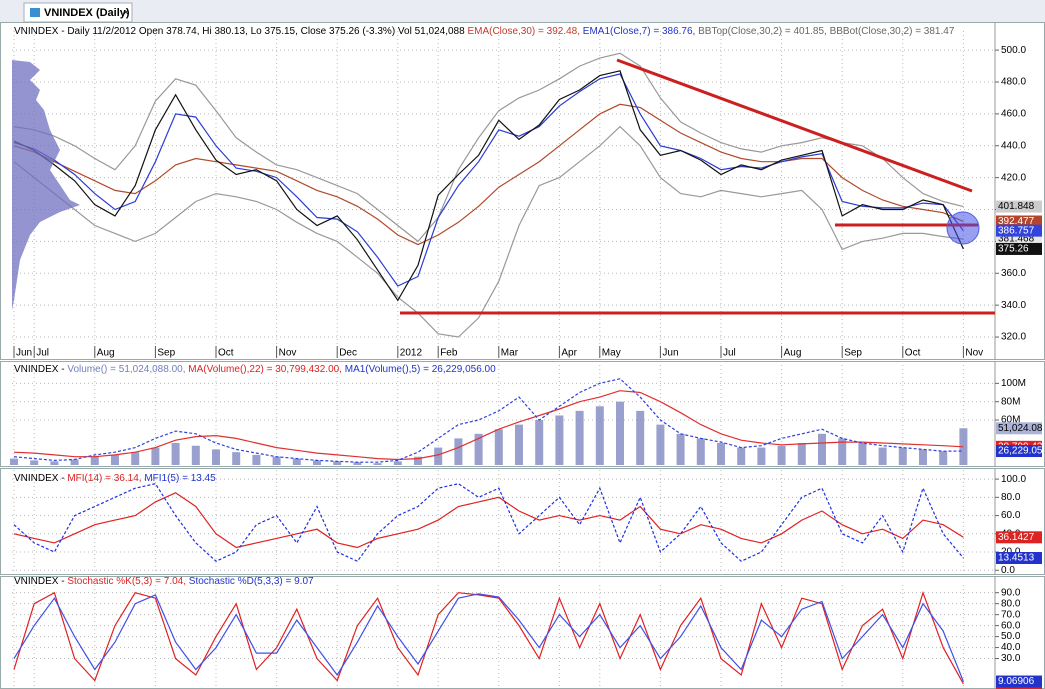 Image resolution: width=1045 pixels, height=689 pixels. Describe the element at coordinates (1013, 50) in the screenshot. I see `y-tick-label: 500.0` at that location.